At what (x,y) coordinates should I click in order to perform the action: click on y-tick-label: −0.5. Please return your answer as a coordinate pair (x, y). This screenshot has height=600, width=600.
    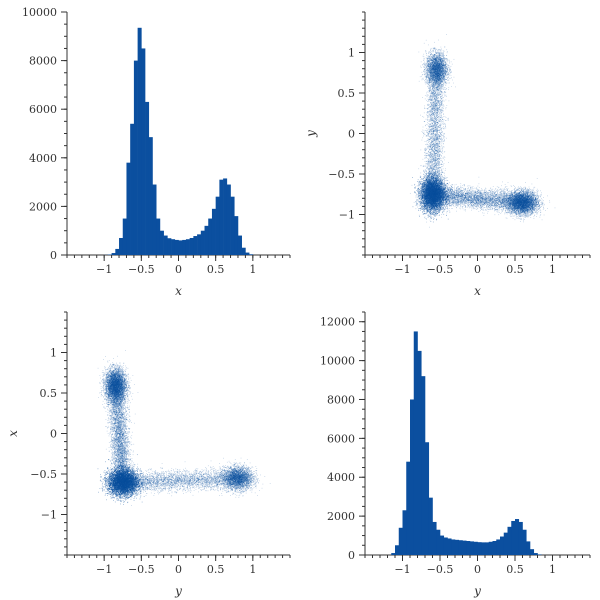
    Looking at the image, I should click on (341, 174).